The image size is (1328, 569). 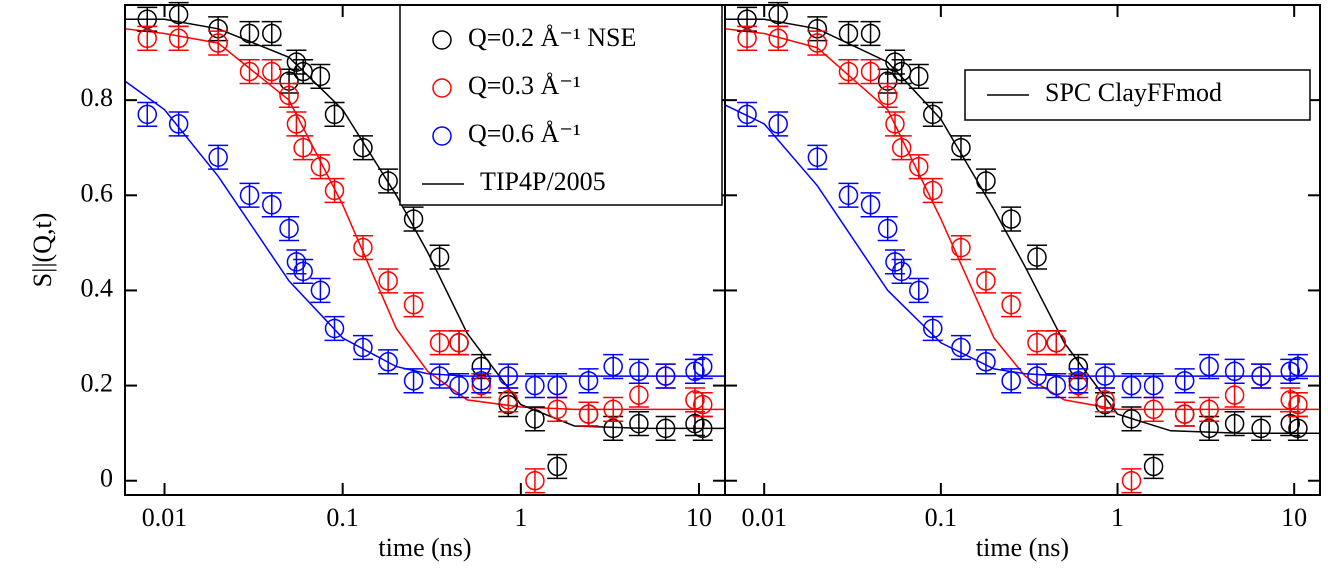 What do you see at coordinates (764, 517) in the screenshot?
I see `x-tick-label: 0.01` at bounding box center [764, 517].